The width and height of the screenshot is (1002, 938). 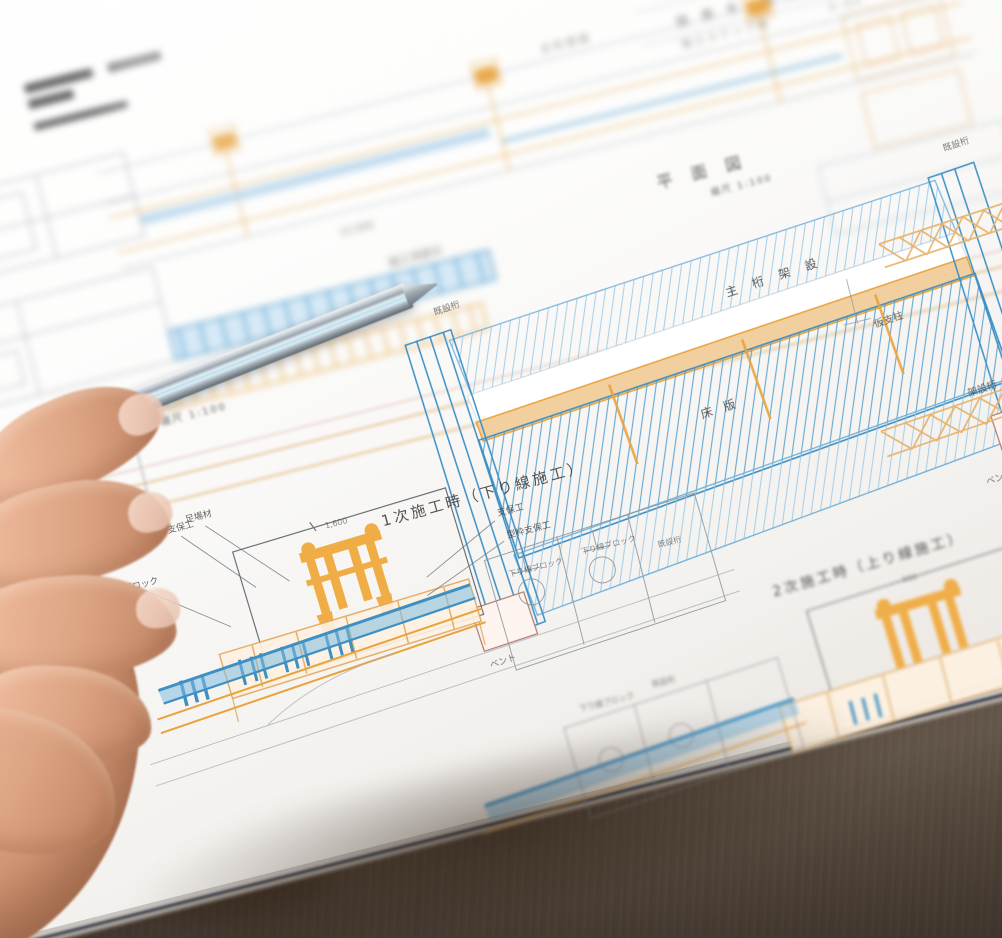 I want to click on end-bent-left, so click(x=475, y=485).